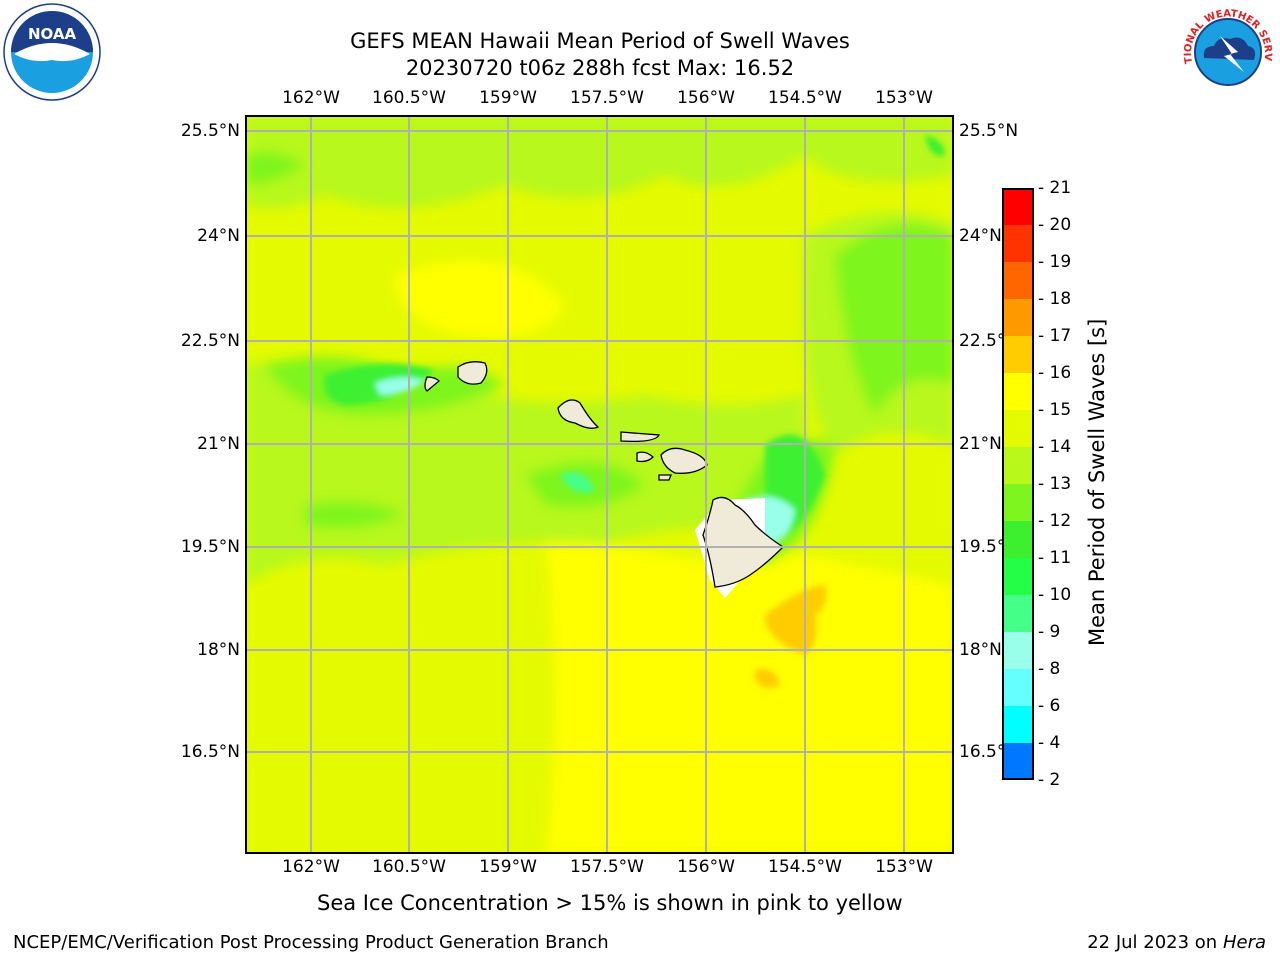 This screenshot has height=960, width=1280. Describe the element at coordinates (904, 867) in the screenshot. I see `lon-label-bottom: 153°W` at that location.